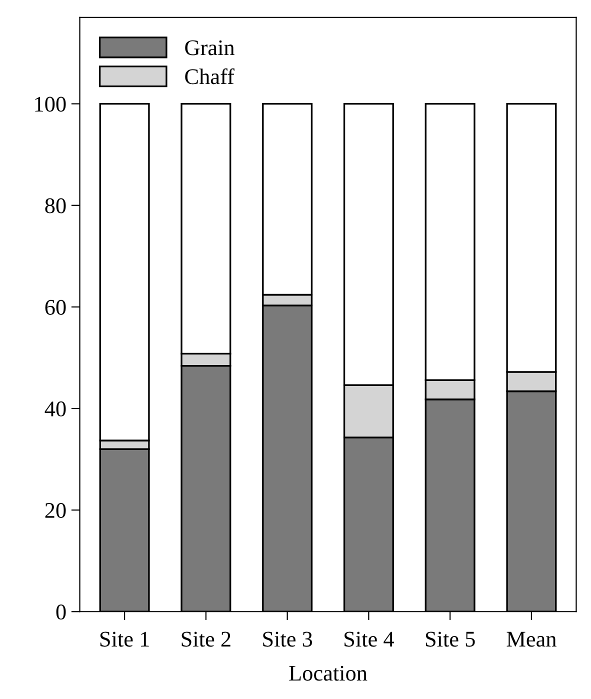  What do you see at coordinates (531, 639) in the screenshot?
I see `x-tick-label: Mean` at bounding box center [531, 639].